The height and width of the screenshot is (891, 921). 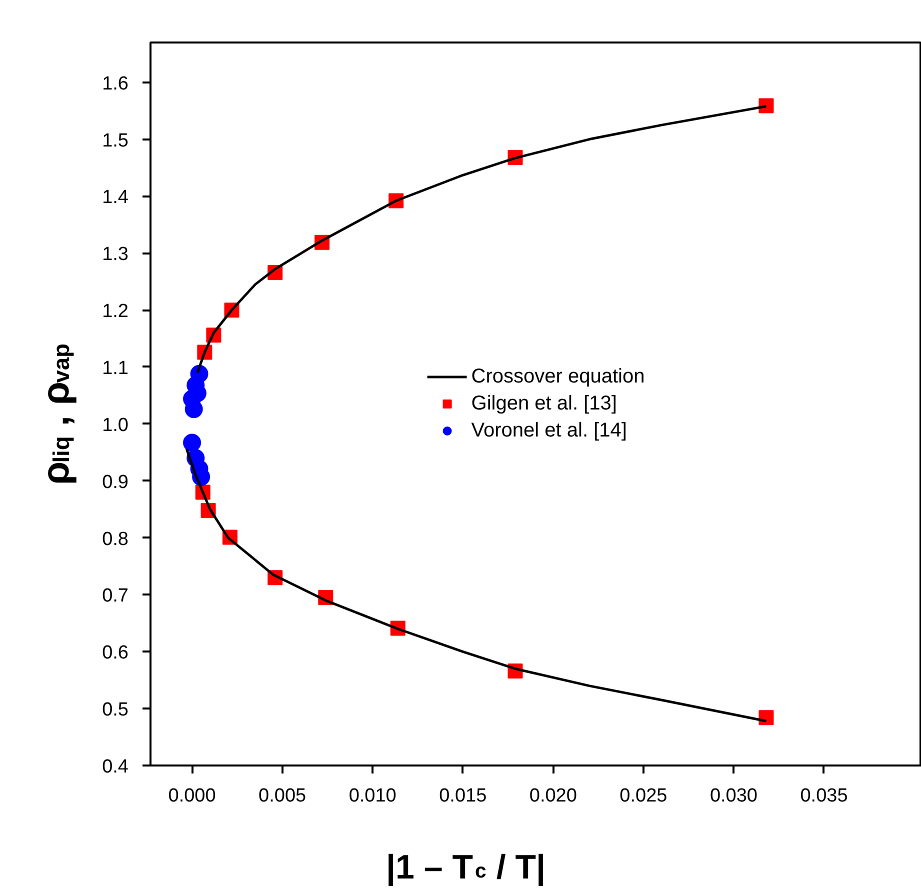 What do you see at coordinates (57, 414) in the screenshot?
I see `y-axis-title: ρliq , ρvap` at bounding box center [57, 414].